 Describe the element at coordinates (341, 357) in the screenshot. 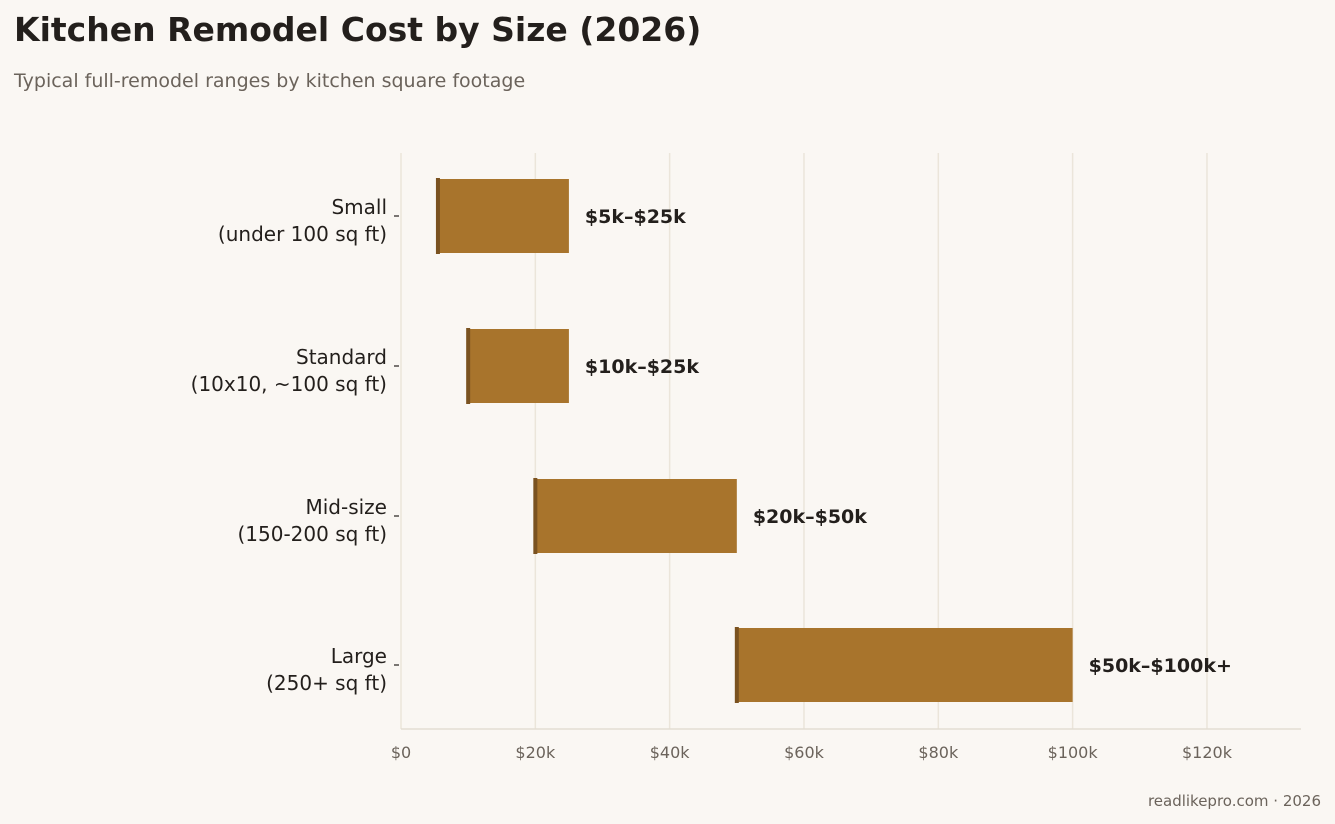

I see `category-label: Standard` at that location.